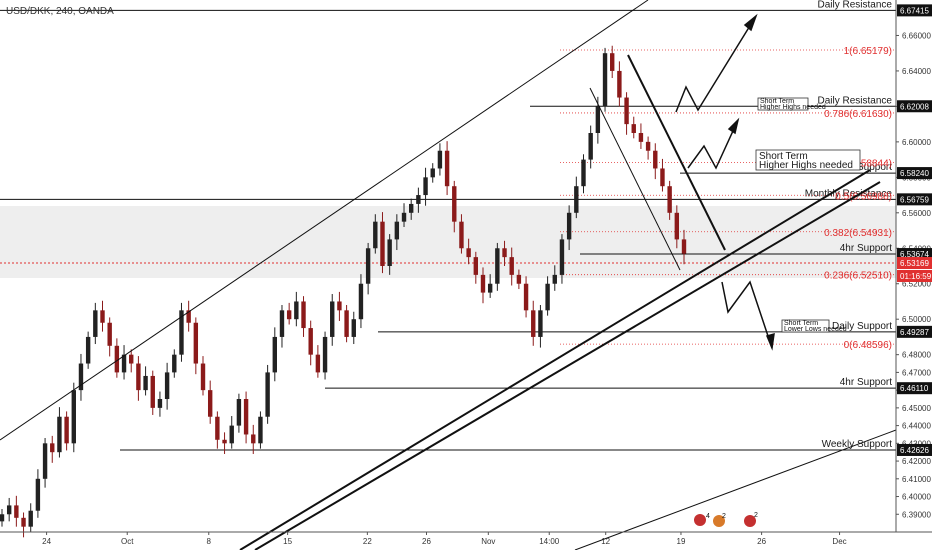  Describe the element at coordinates (770, 341) in the screenshot. I see `arrow-down-head` at that location.